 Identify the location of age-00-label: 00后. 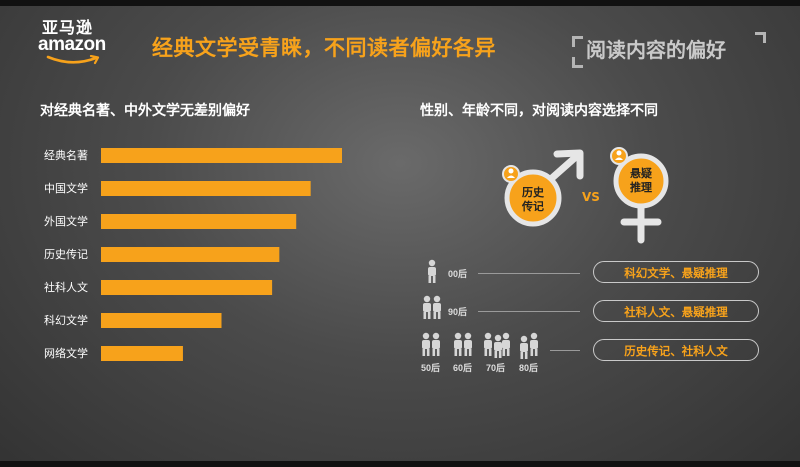
(458, 274).